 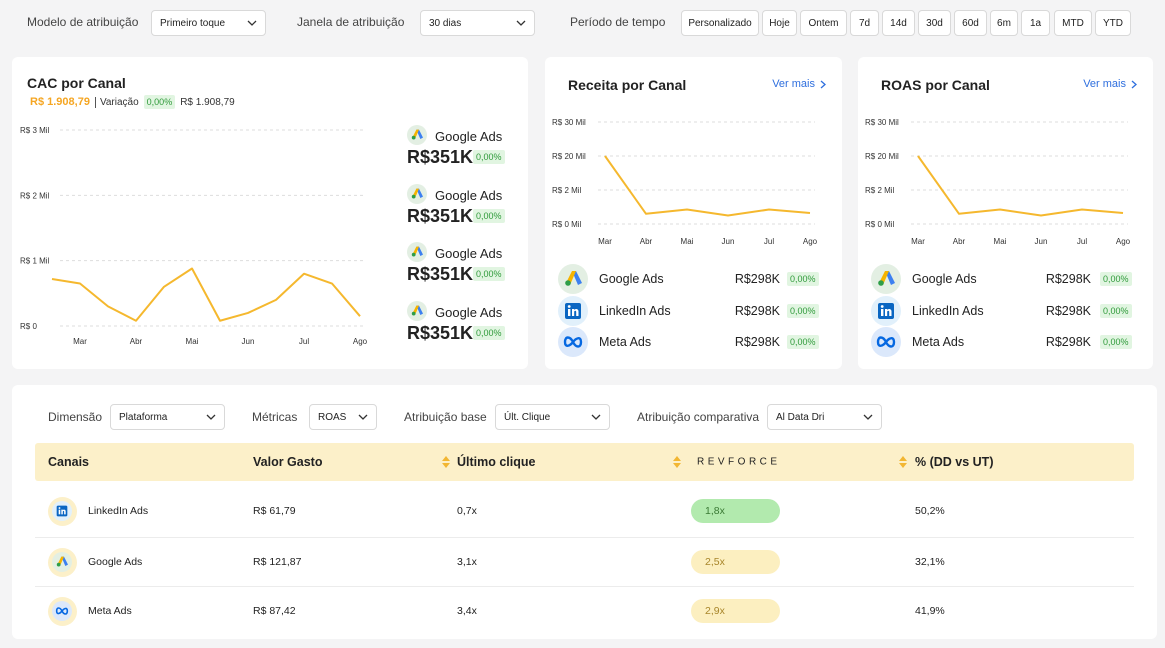 I want to click on select-value: Últ. Clique, so click(x=527, y=417).